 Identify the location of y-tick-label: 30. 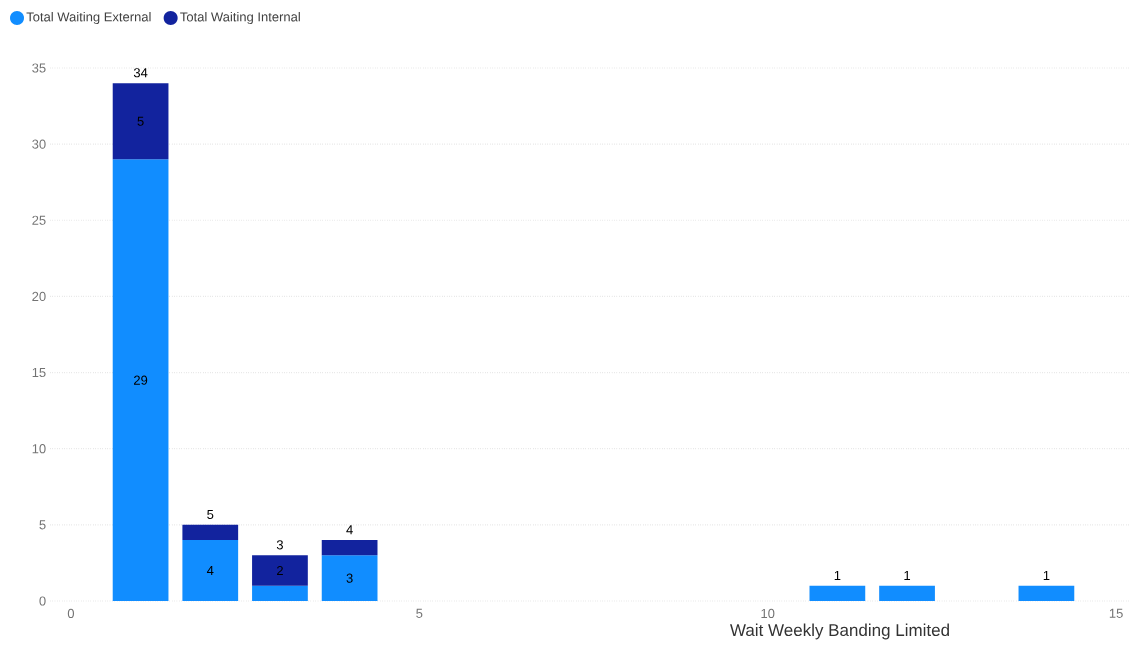
(39, 144).